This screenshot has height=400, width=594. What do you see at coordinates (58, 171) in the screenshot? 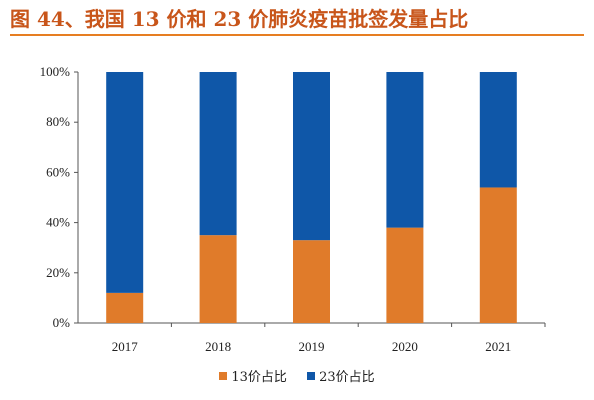
I see `y-tick-label: 60%` at bounding box center [58, 171].